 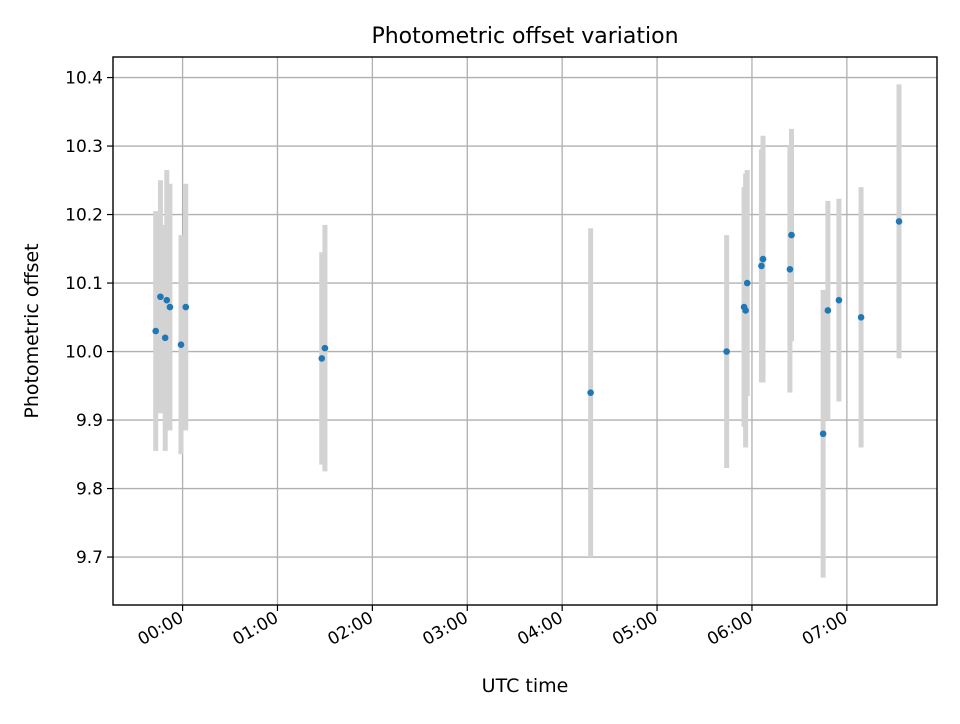 I want to click on y-tick-label: 10.0, so click(x=84, y=353).